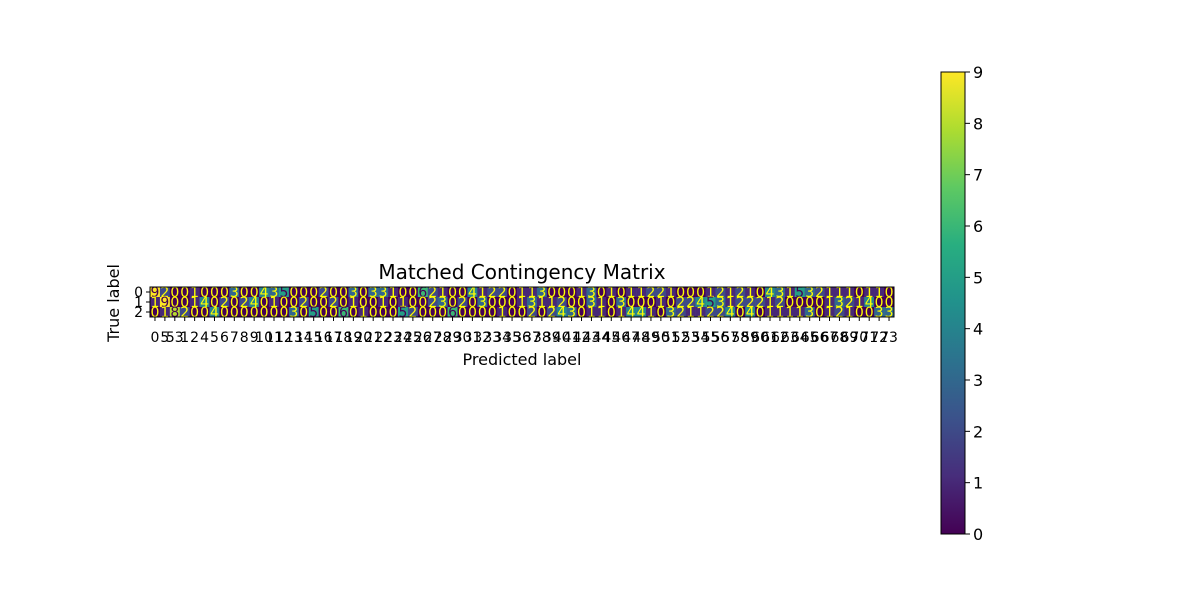 This screenshot has height=600, width=1200. What do you see at coordinates (621, 338) in the screenshot?
I see `x-tick-label: 46` at bounding box center [621, 338].